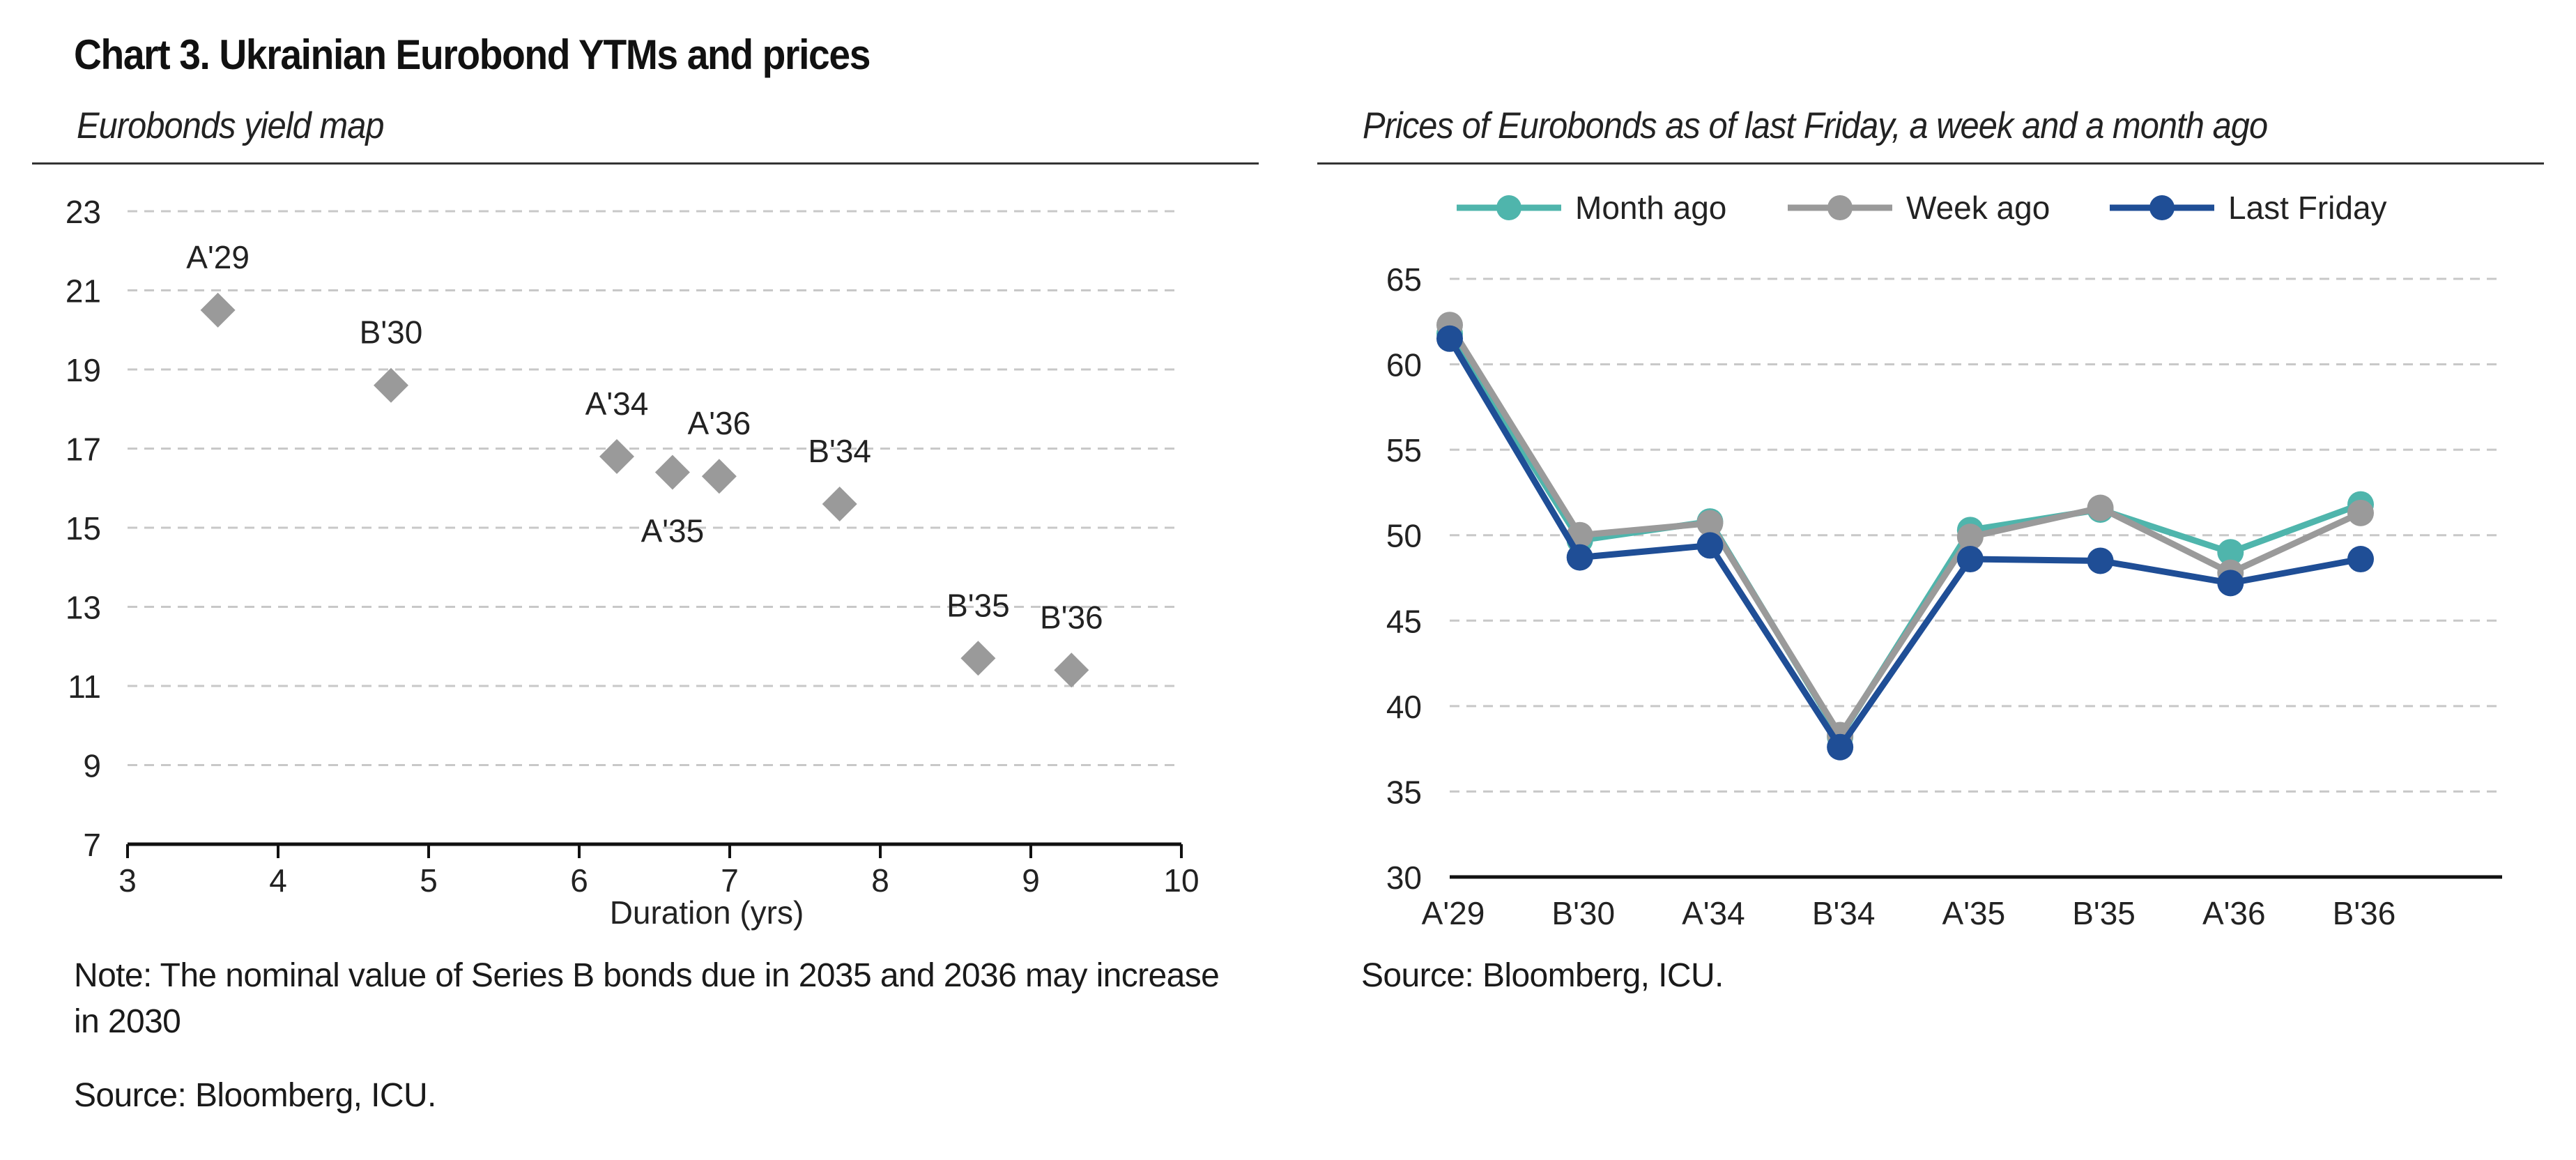 The height and width of the screenshot is (1160, 2576). I want to click on point-label: A'34, so click(617, 404).